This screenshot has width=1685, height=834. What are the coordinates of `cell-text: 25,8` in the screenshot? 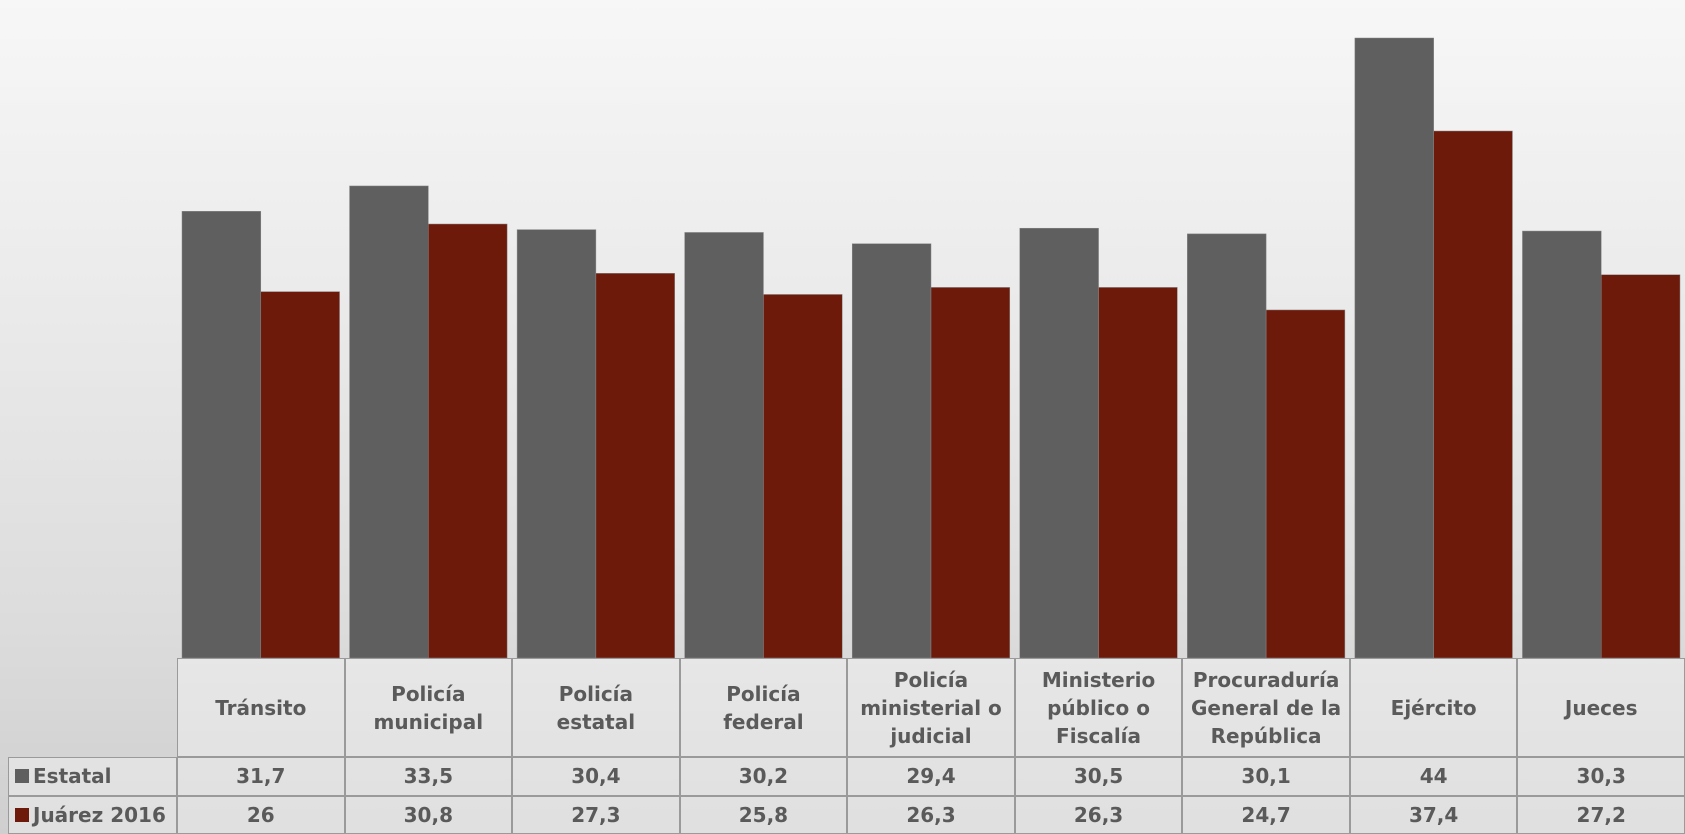 It's located at (763, 814).